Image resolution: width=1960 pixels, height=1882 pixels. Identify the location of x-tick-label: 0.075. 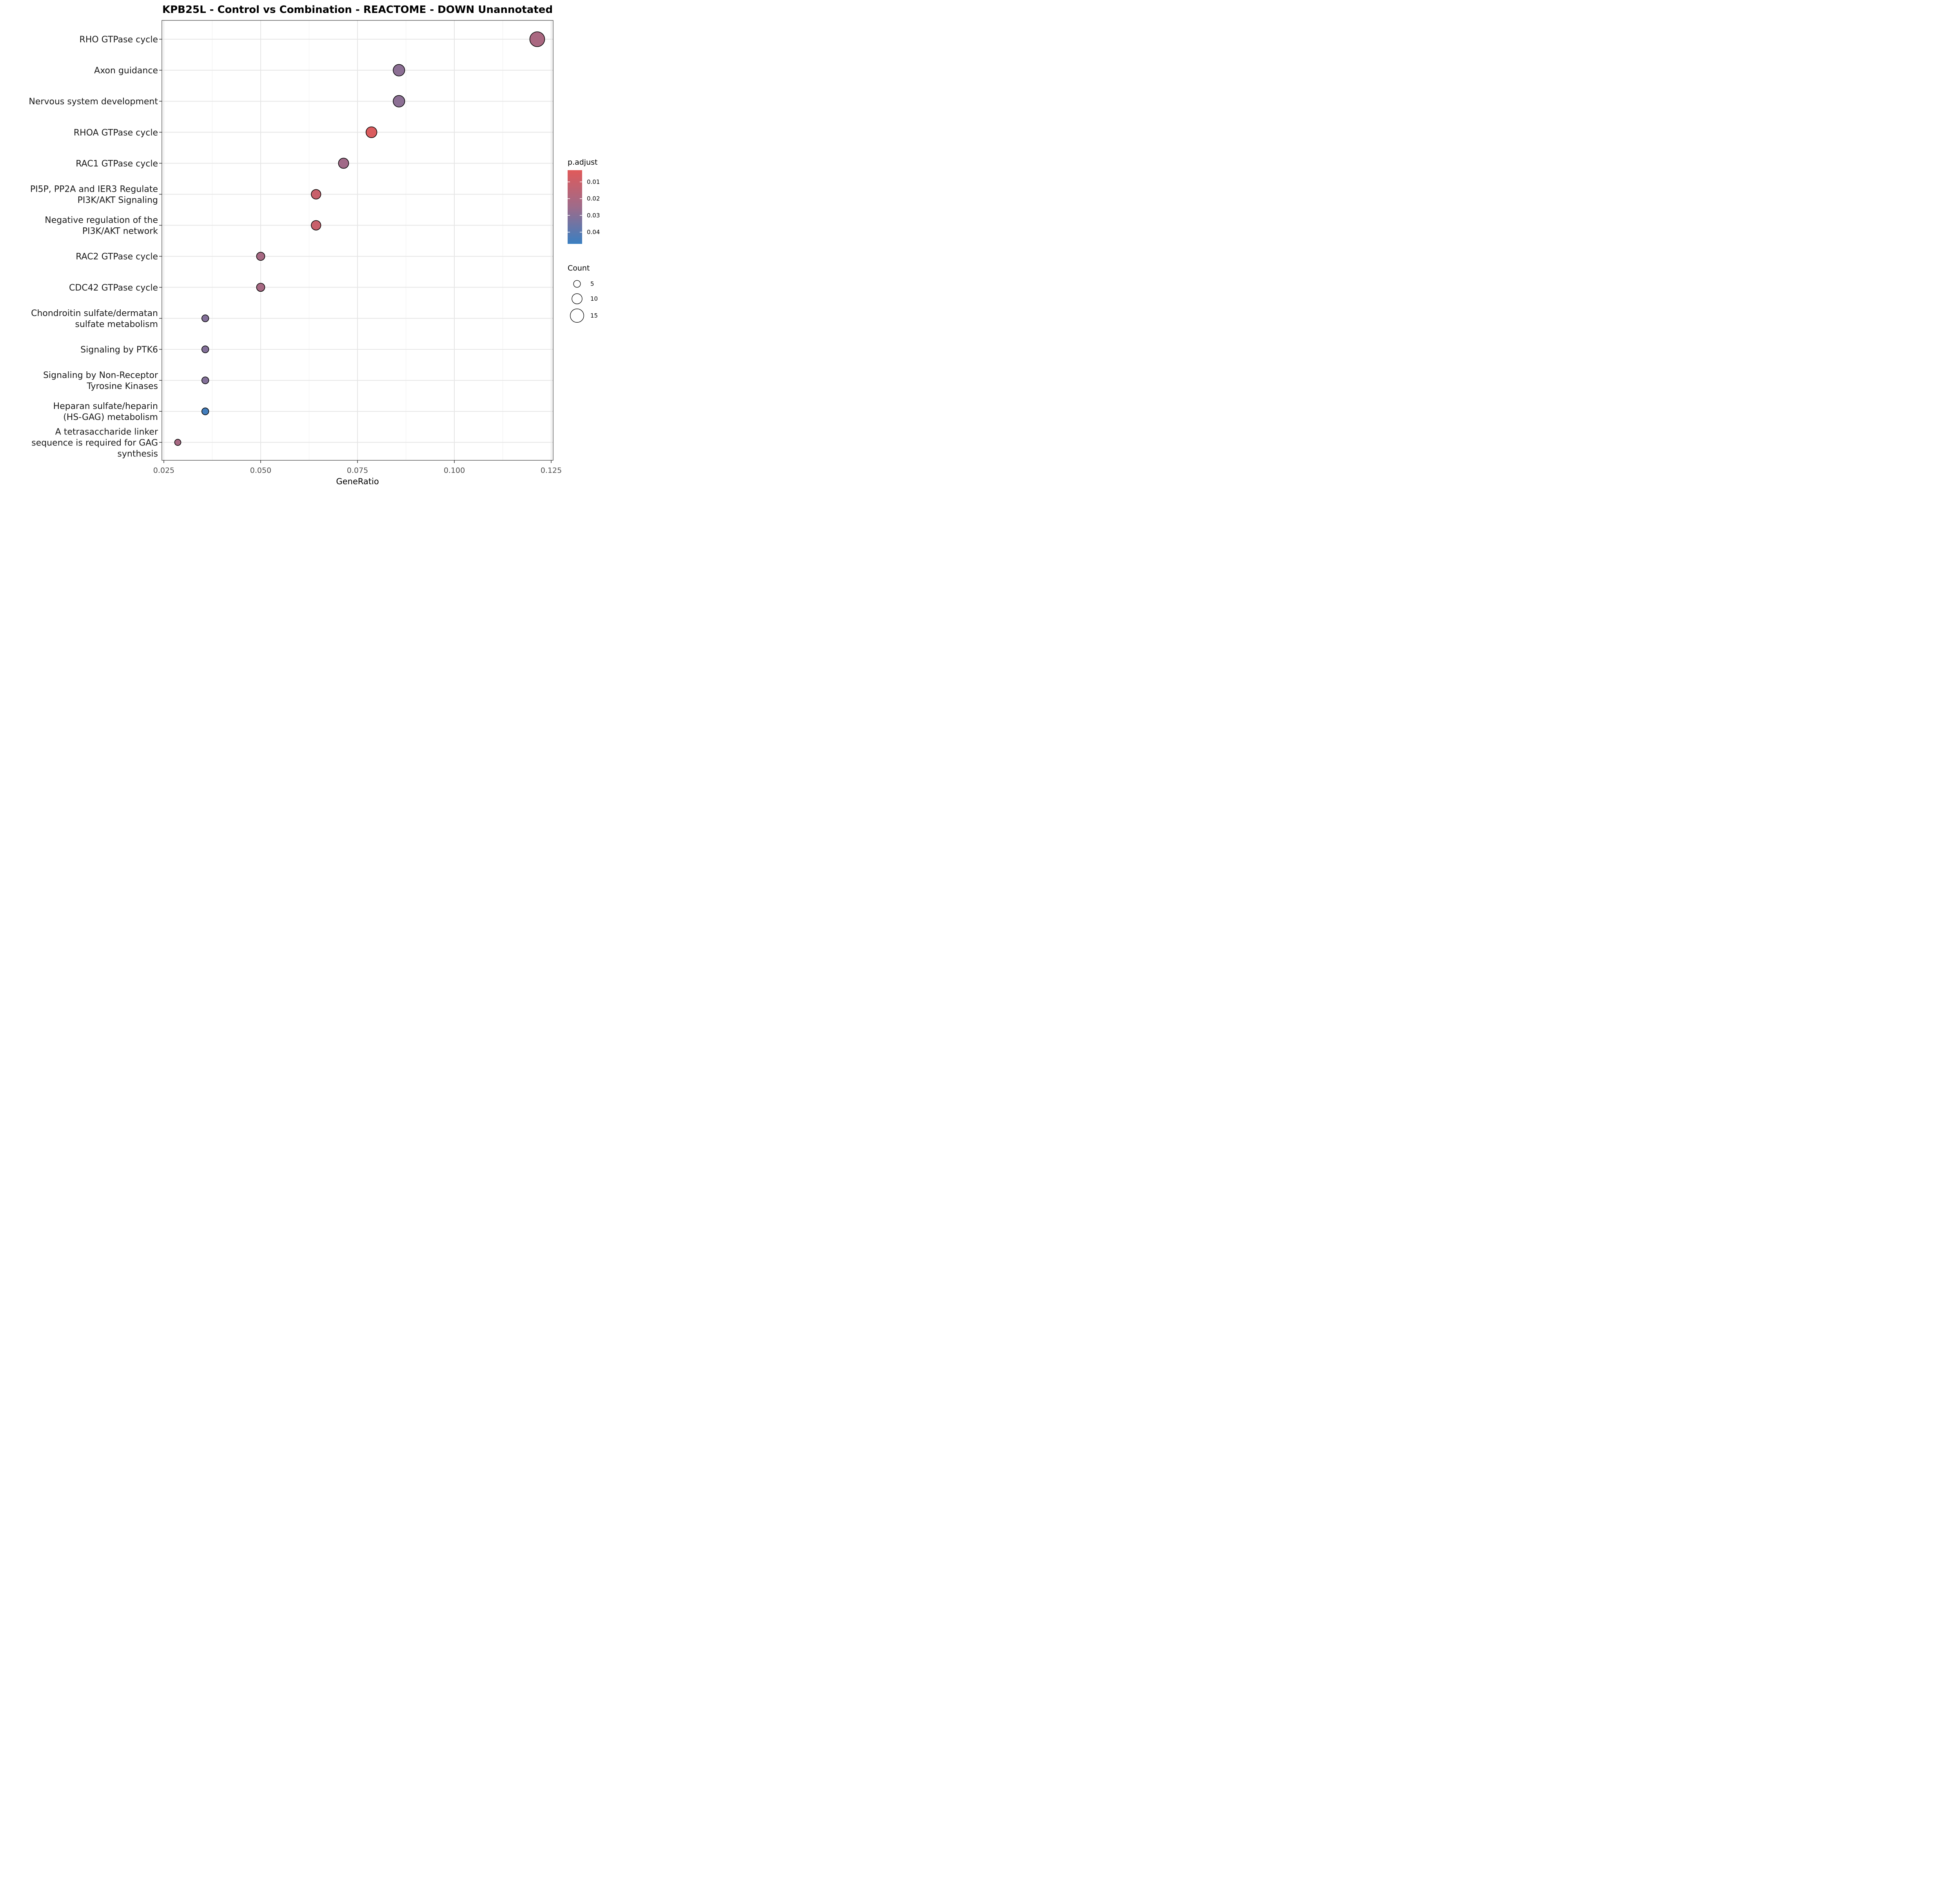
(357, 470).